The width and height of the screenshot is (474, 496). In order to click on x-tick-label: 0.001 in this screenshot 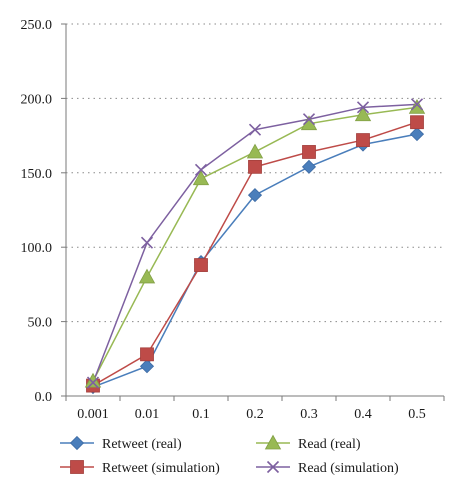, I will do `click(93, 414)`.